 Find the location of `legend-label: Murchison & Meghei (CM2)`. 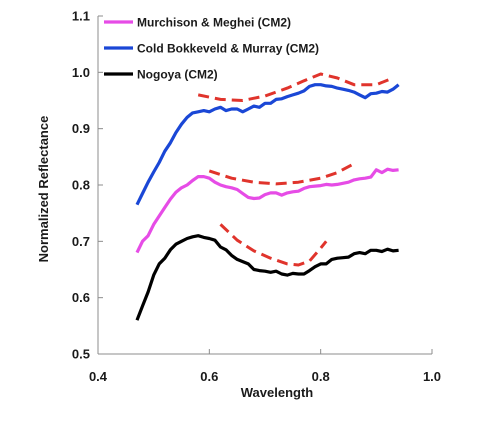

legend-label: Murchison & Meghei (CM2) is located at coordinates (214, 23).